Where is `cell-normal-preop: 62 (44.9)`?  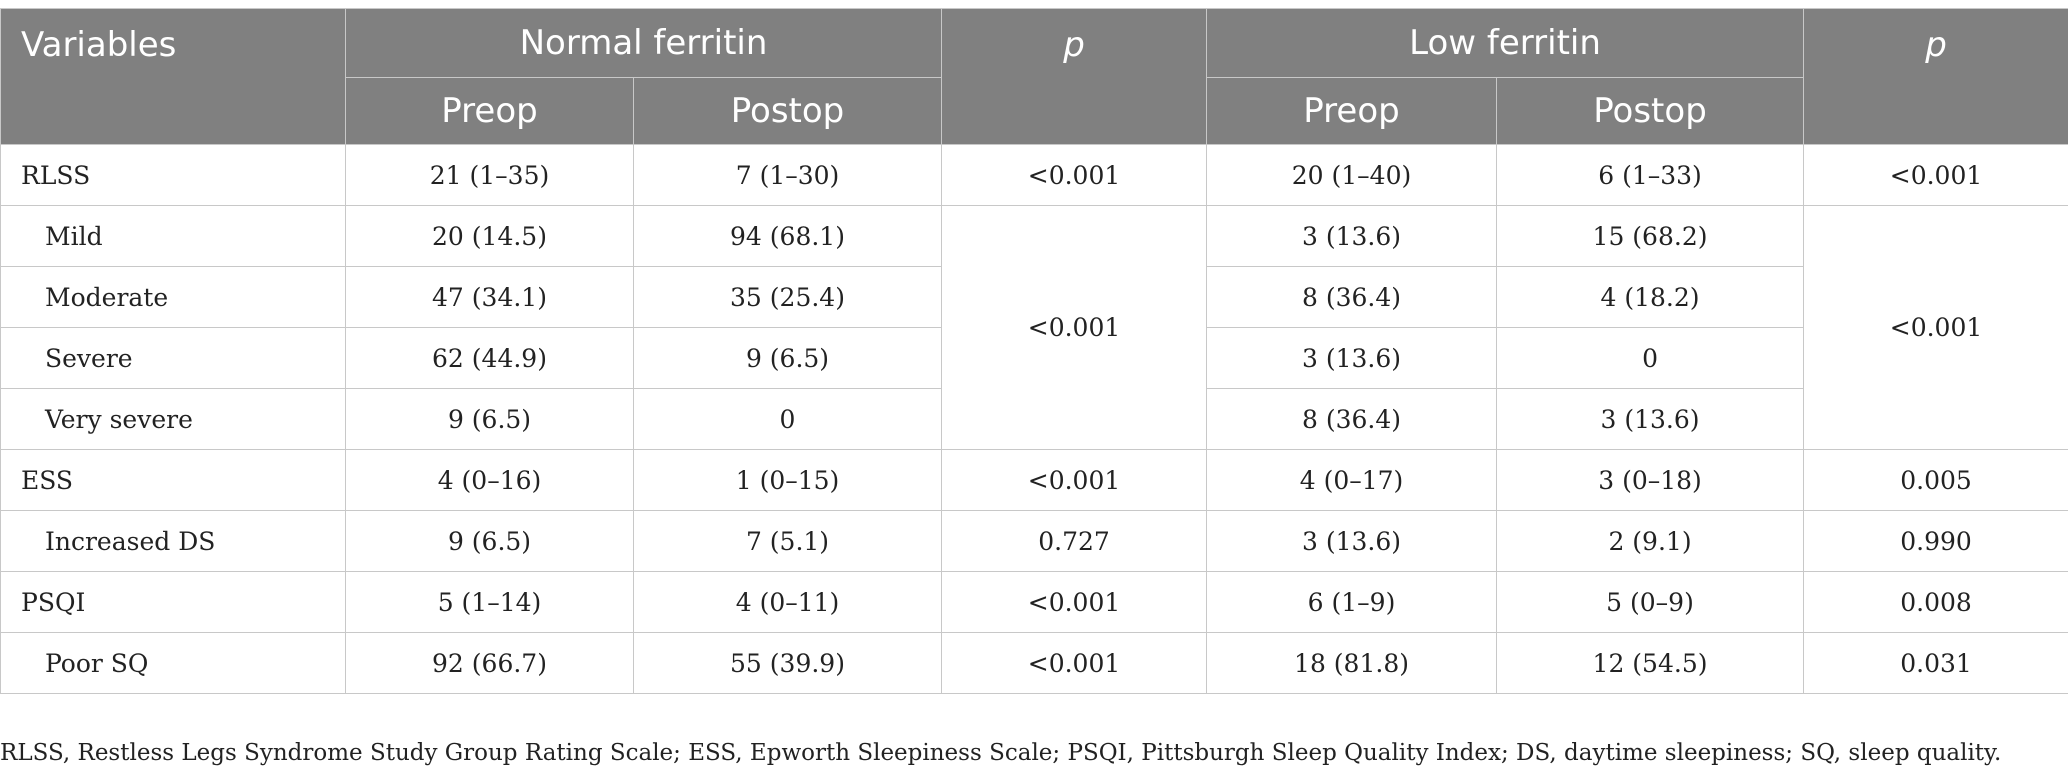 cell-normal-preop: 62 (44.9) is located at coordinates (489, 358).